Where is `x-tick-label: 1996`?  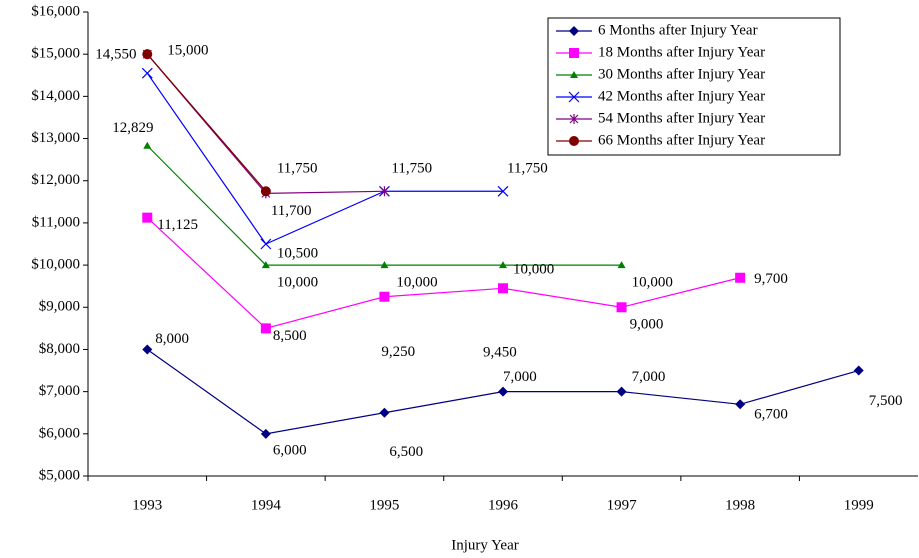 x-tick-label: 1996 is located at coordinates (503, 505).